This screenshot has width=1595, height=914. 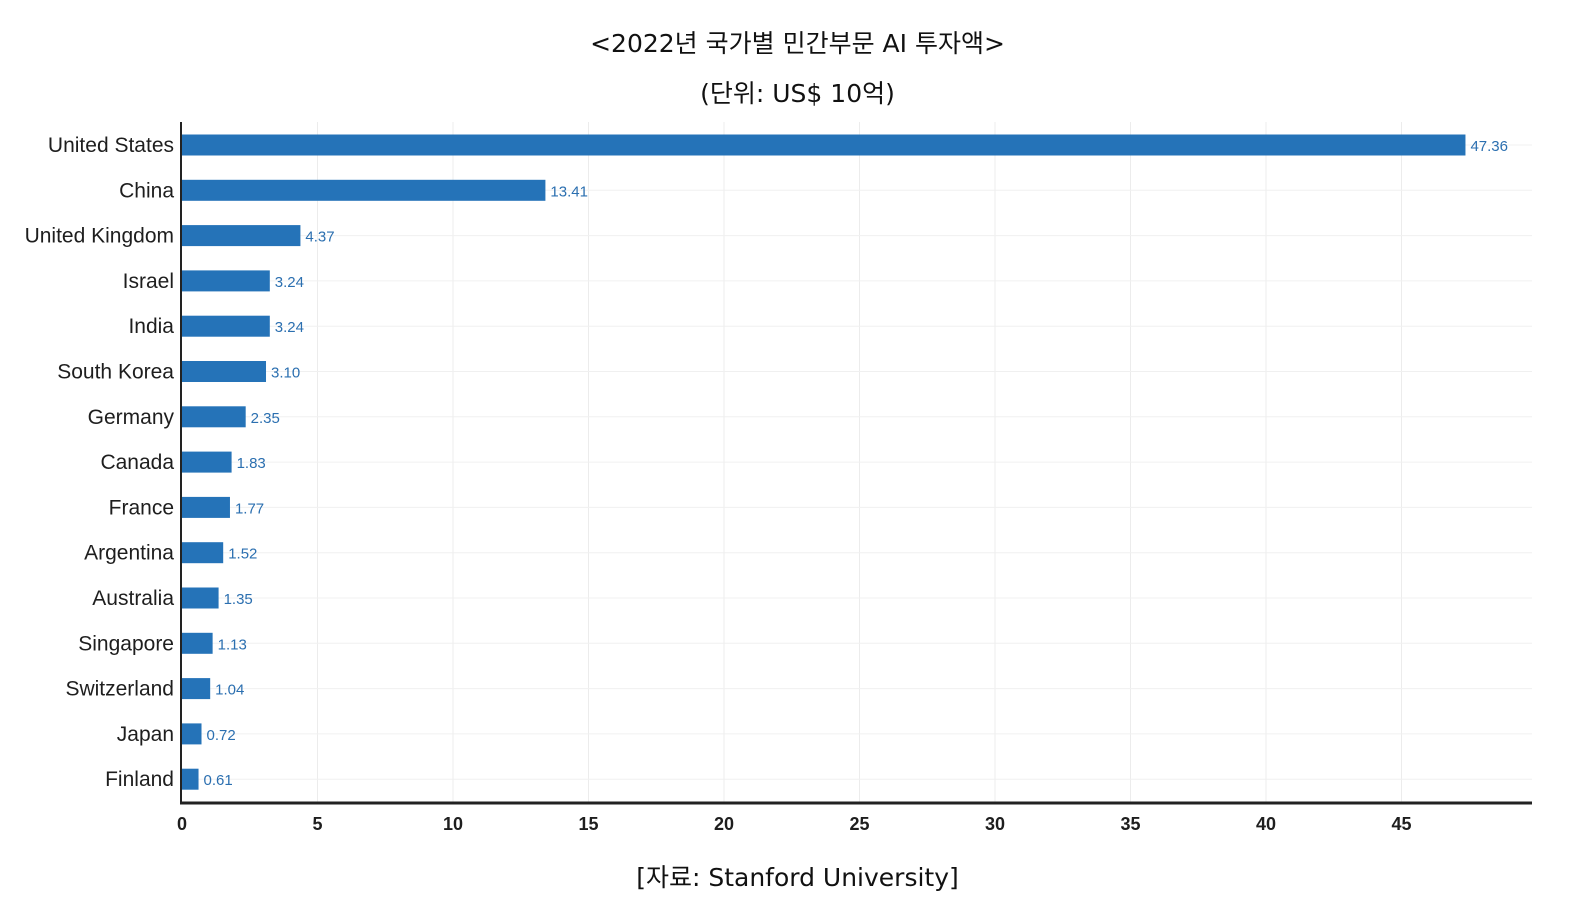 I want to click on value-label: 1.13, so click(x=232, y=644).